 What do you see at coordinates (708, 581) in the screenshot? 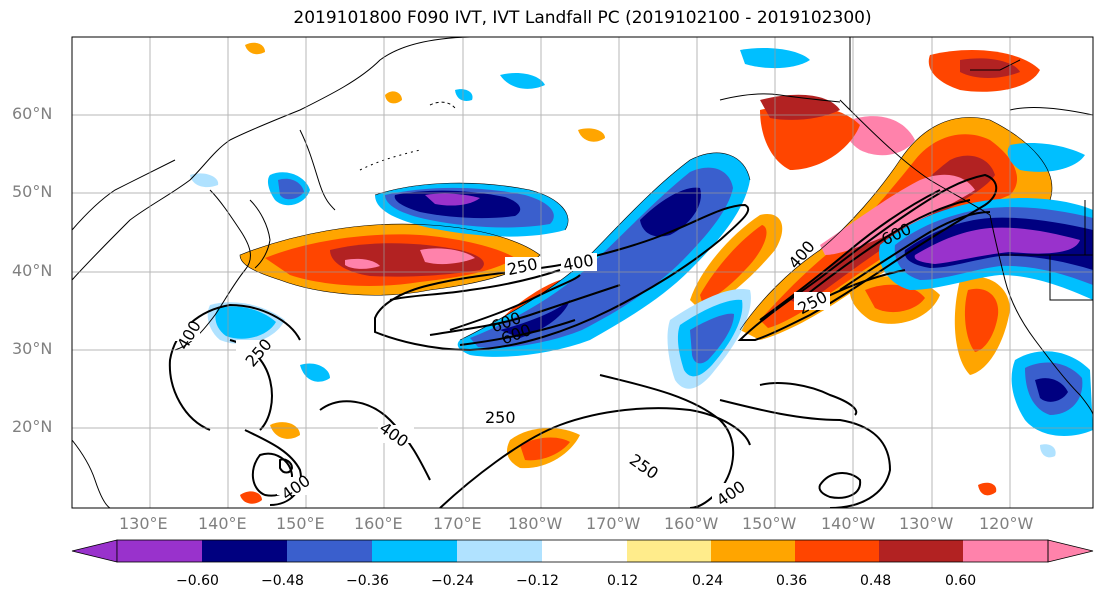
I see `colorbar-tick-label: 0.24` at bounding box center [708, 581].